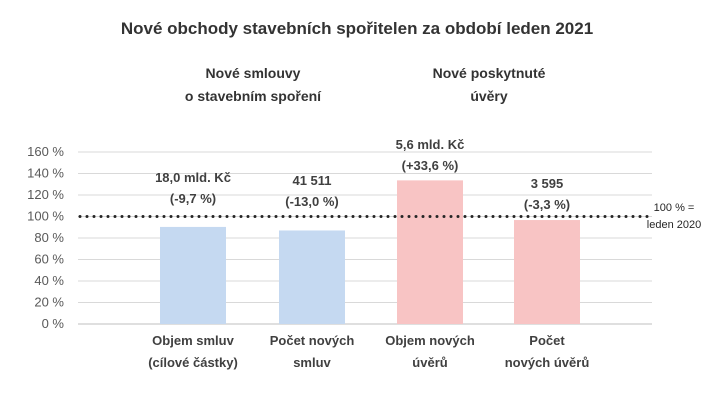  What do you see at coordinates (547, 204) in the screenshot?
I see `data-label-3-line-1: (-3,3 %)` at bounding box center [547, 204].